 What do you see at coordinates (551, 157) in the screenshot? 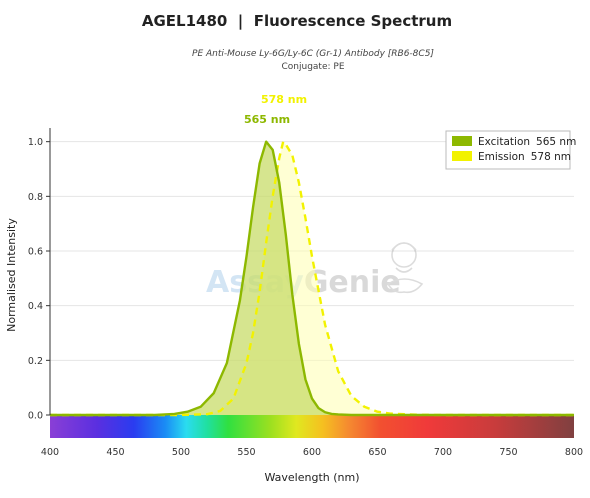
I see `legend-value-emission: 578 nm` at bounding box center [551, 157].